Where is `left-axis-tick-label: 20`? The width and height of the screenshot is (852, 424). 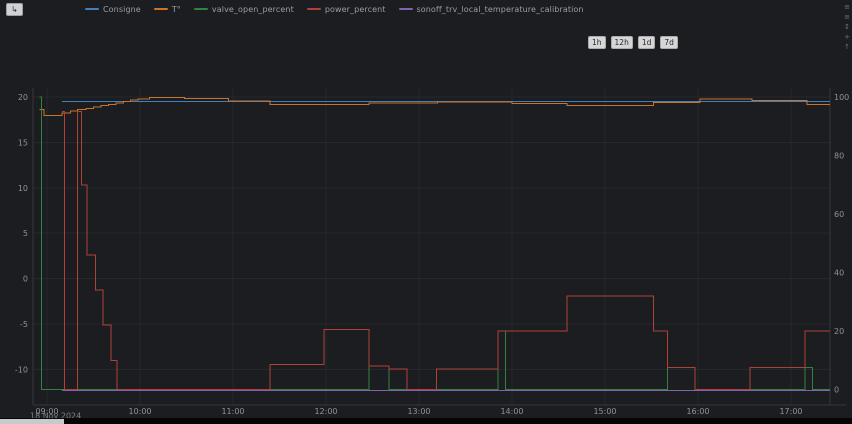 left-axis-tick-label: 20 is located at coordinates (23, 97).